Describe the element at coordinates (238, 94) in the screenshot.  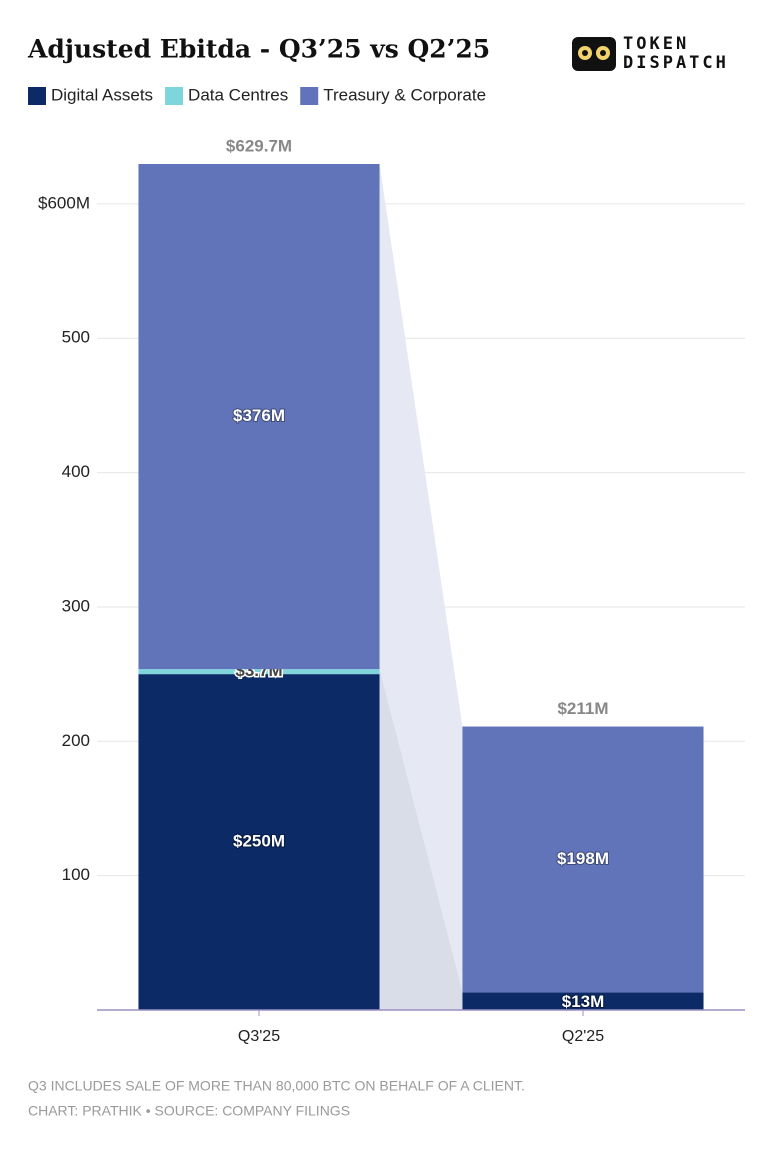
I see `legend-label: Data Centres` at that location.